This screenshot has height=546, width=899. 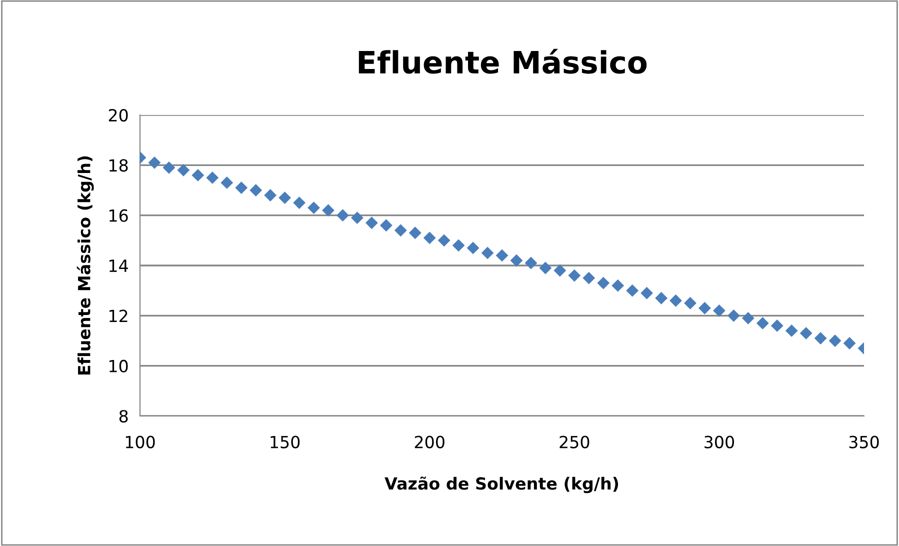 What do you see at coordinates (501, 485) in the screenshot?
I see `x-axis-title: Vazão de Solvente (kg/h)` at bounding box center [501, 485].